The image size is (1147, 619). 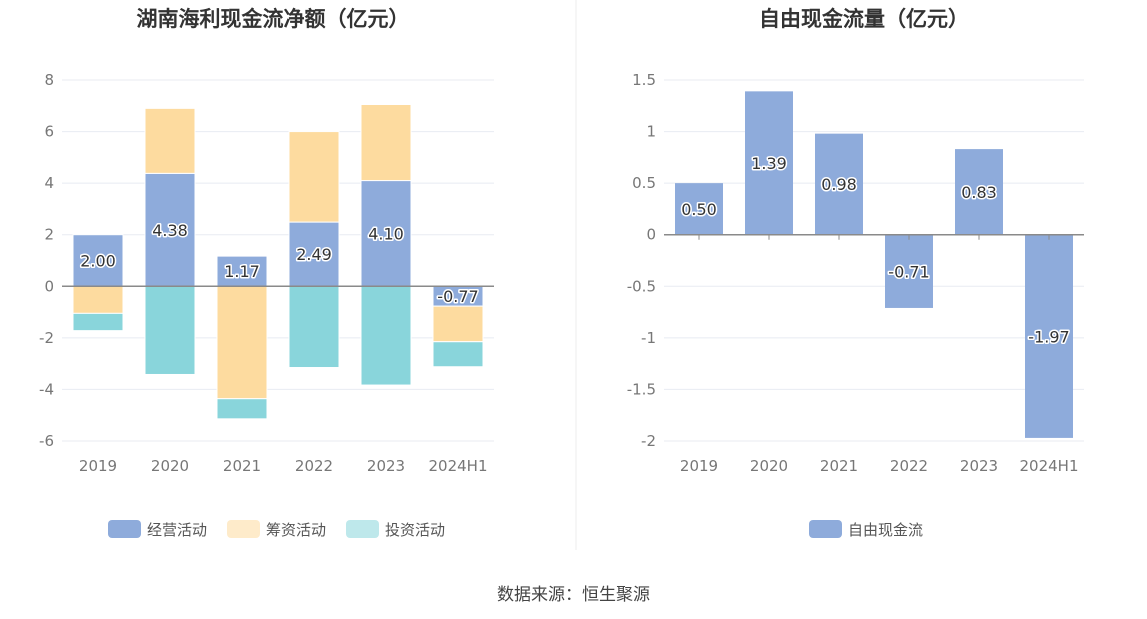 I want to click on data-label: 2.00, so click(x=98, y=261).